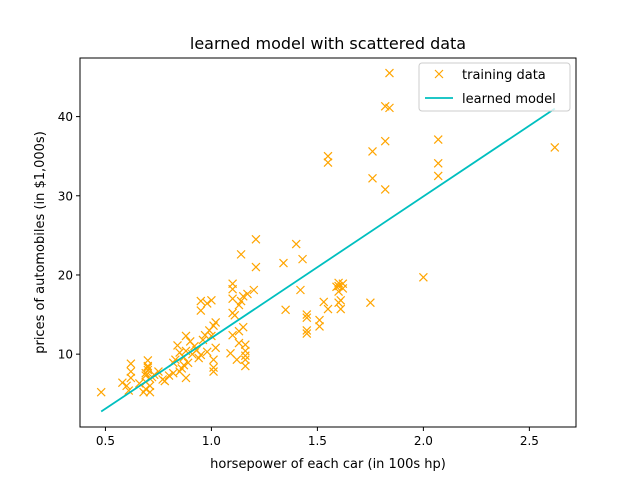 This screenshot has height=480, width=640. Describe the element at coordinates (317, 441) in the screenshot. I see `x-tick-label: 1.5` at that location.